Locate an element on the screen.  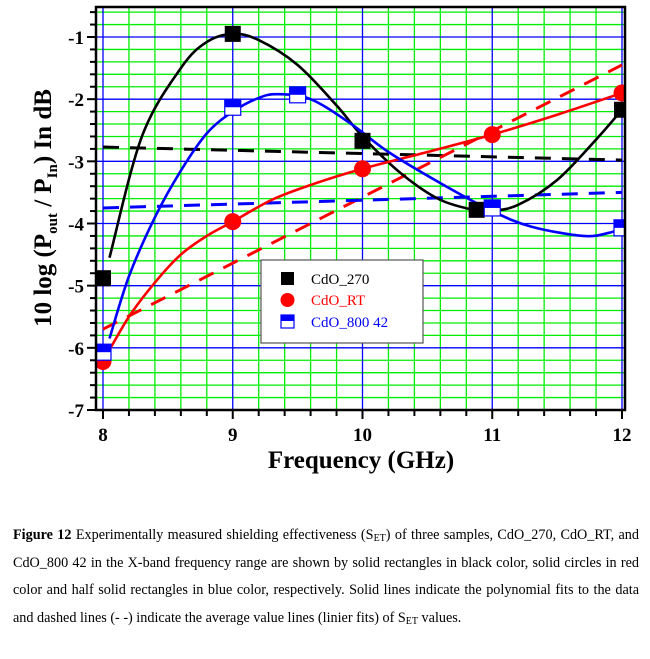
y-axis-title-suffix: ) In dB is located at coordinates (43, 126).